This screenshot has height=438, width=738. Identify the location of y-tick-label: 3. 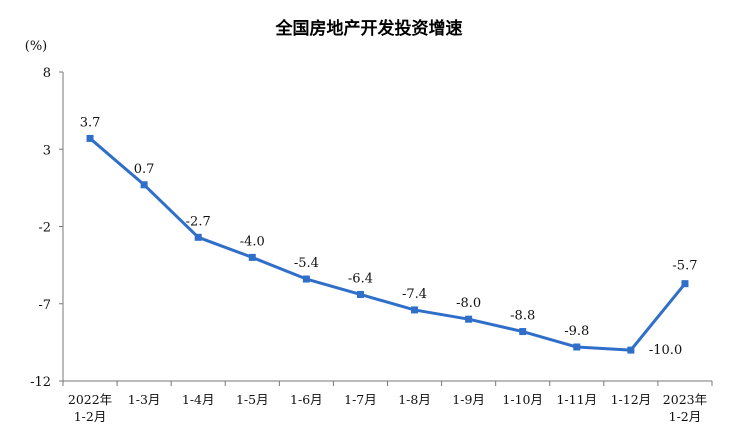
(47, 150).